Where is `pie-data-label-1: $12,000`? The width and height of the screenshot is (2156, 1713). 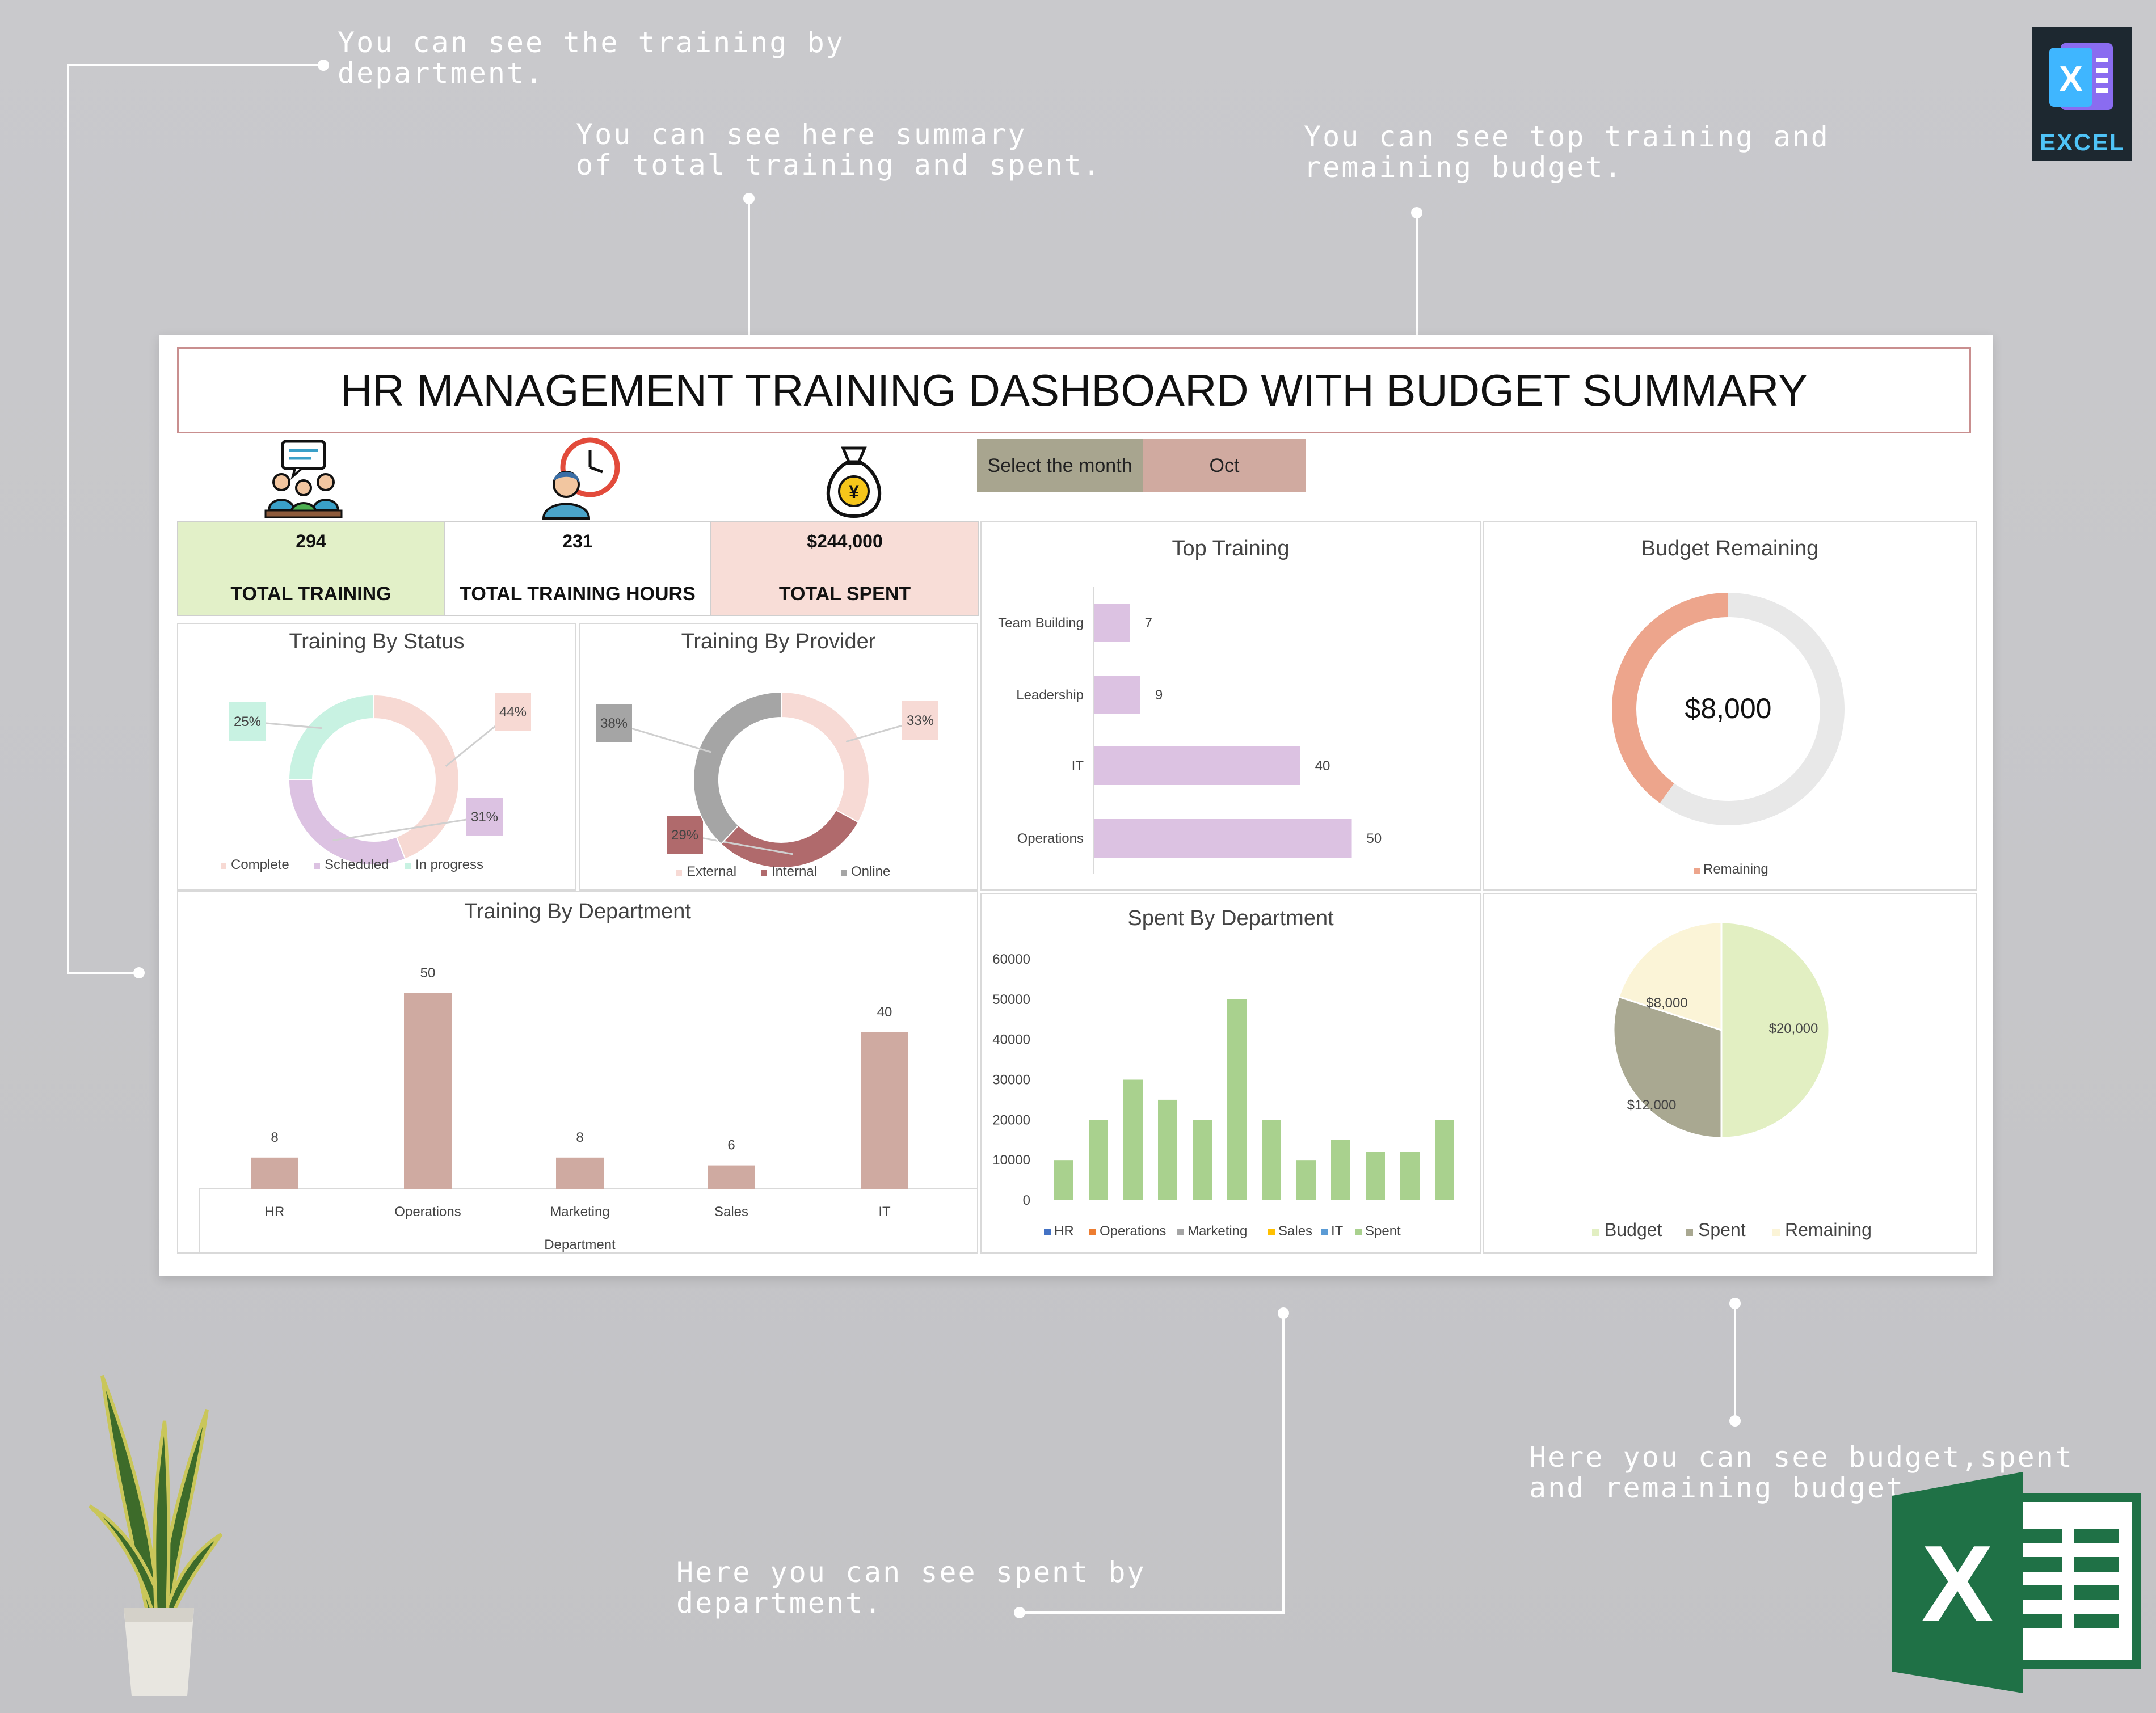 pie-data-label-1: $12,000 is located at coordinates (1652, 1105).